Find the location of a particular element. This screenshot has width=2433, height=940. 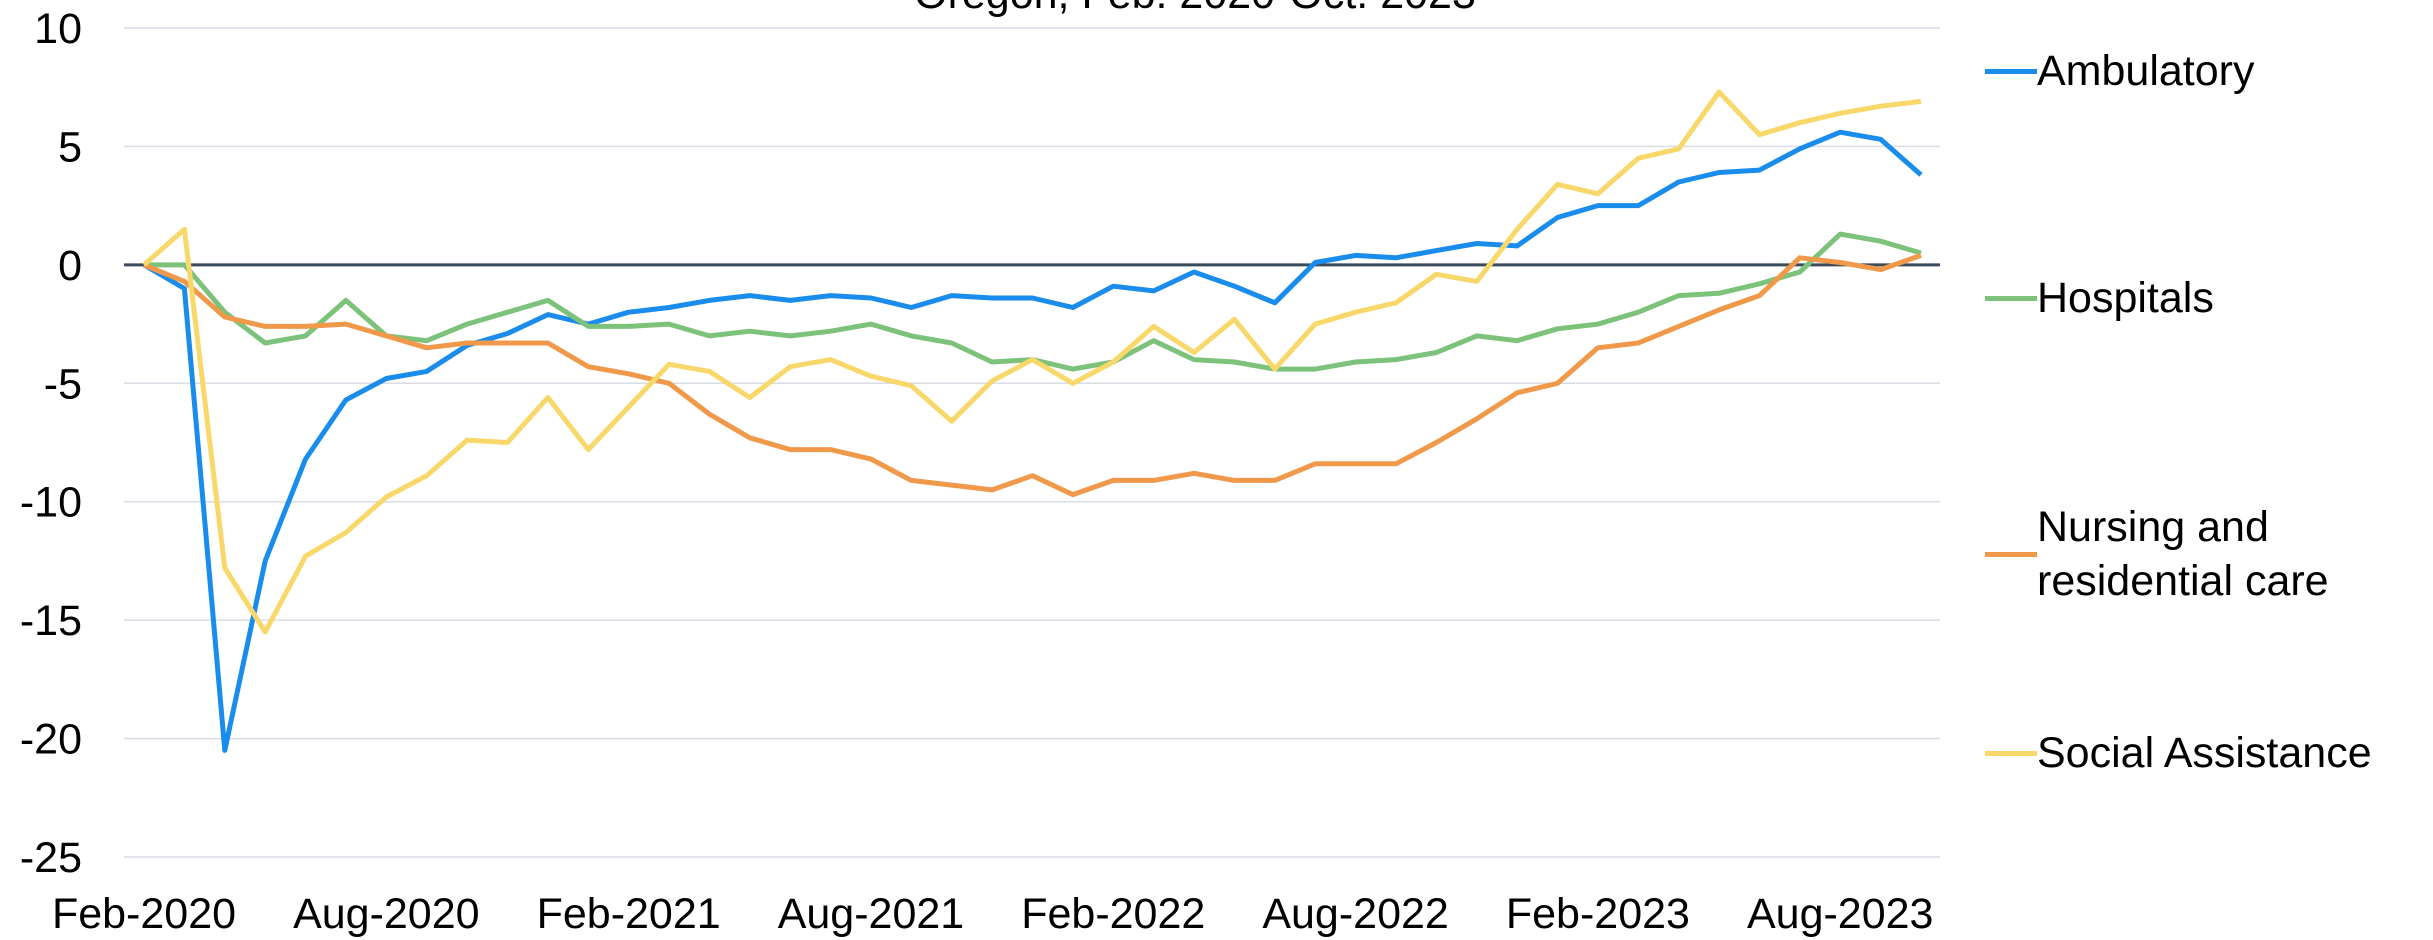

chart-title: Oregon, Feb. 2020-Oct. 2023 is located at coordinates (1195, 9).